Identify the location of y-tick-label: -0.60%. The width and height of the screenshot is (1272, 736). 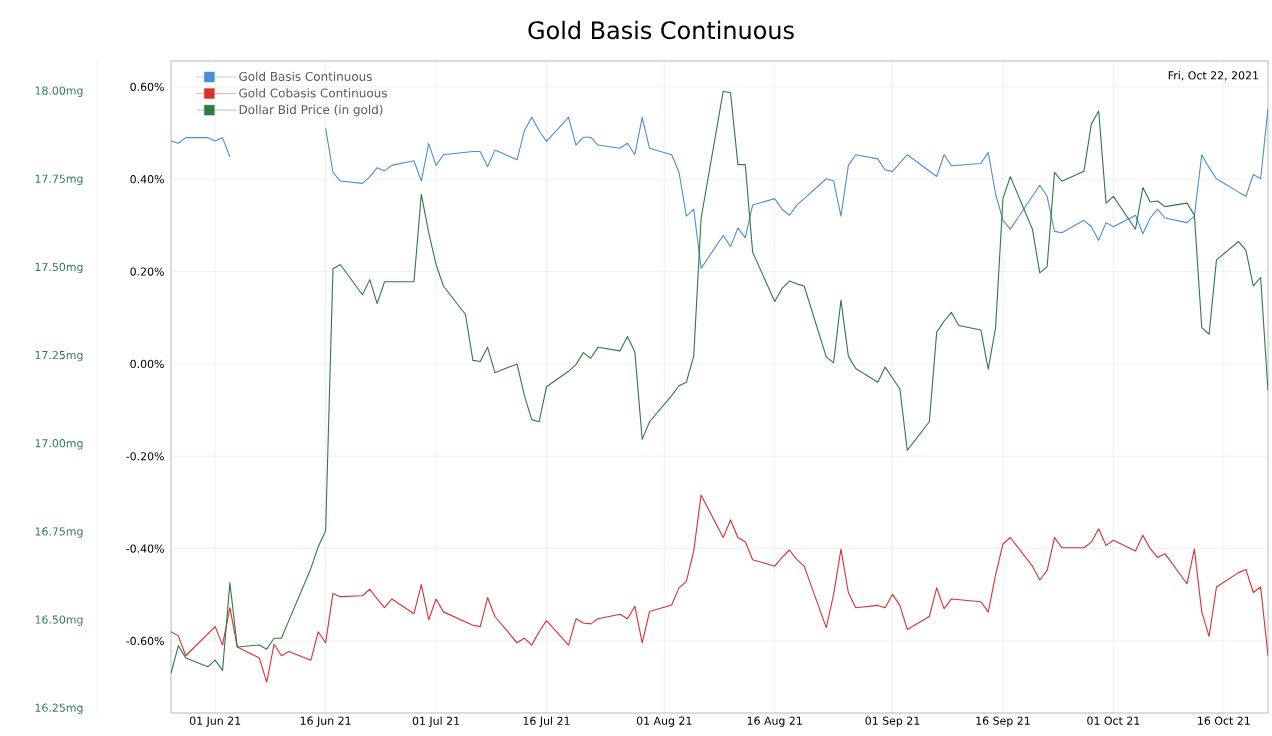
(145, 641).